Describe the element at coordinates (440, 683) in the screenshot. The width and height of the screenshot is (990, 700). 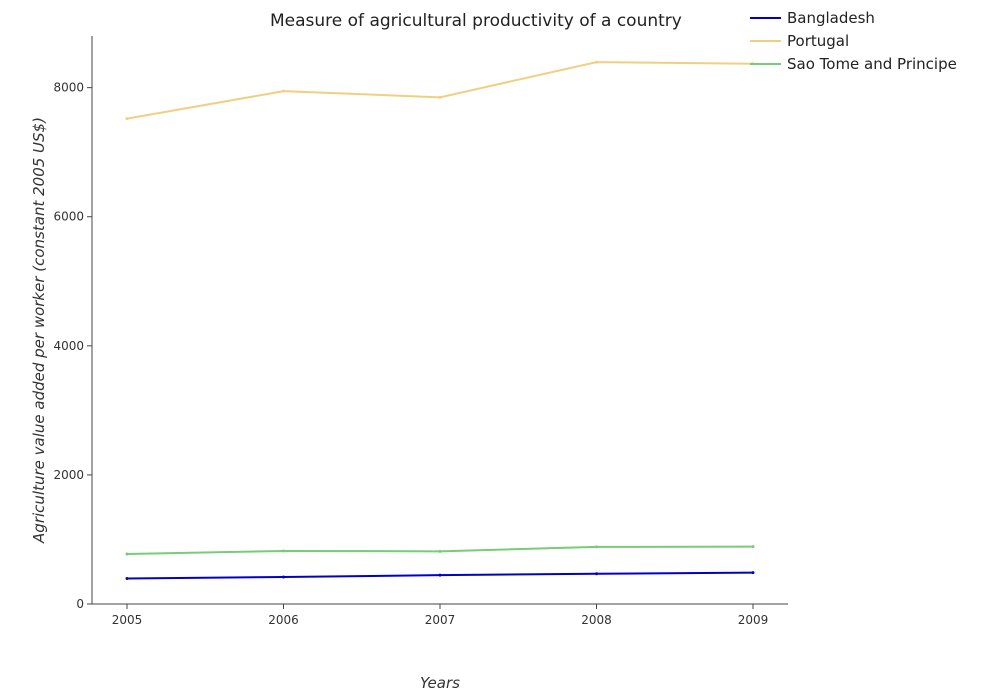
I see `x-axis-label: Years` at that location.